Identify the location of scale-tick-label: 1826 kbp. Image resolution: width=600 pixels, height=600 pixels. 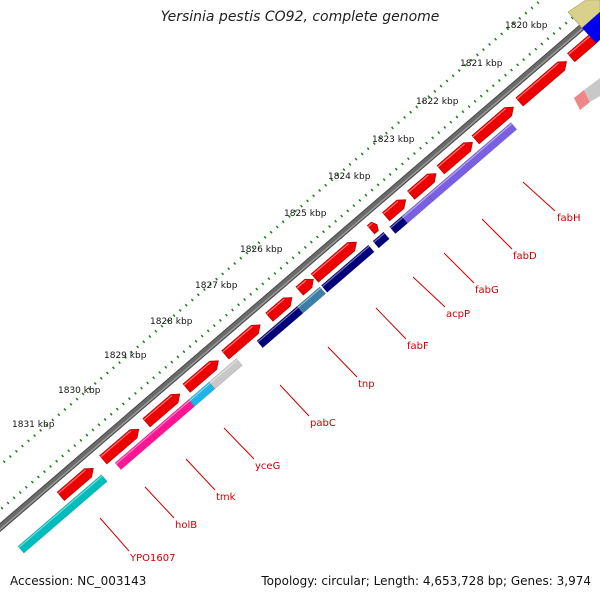
(261, 250).